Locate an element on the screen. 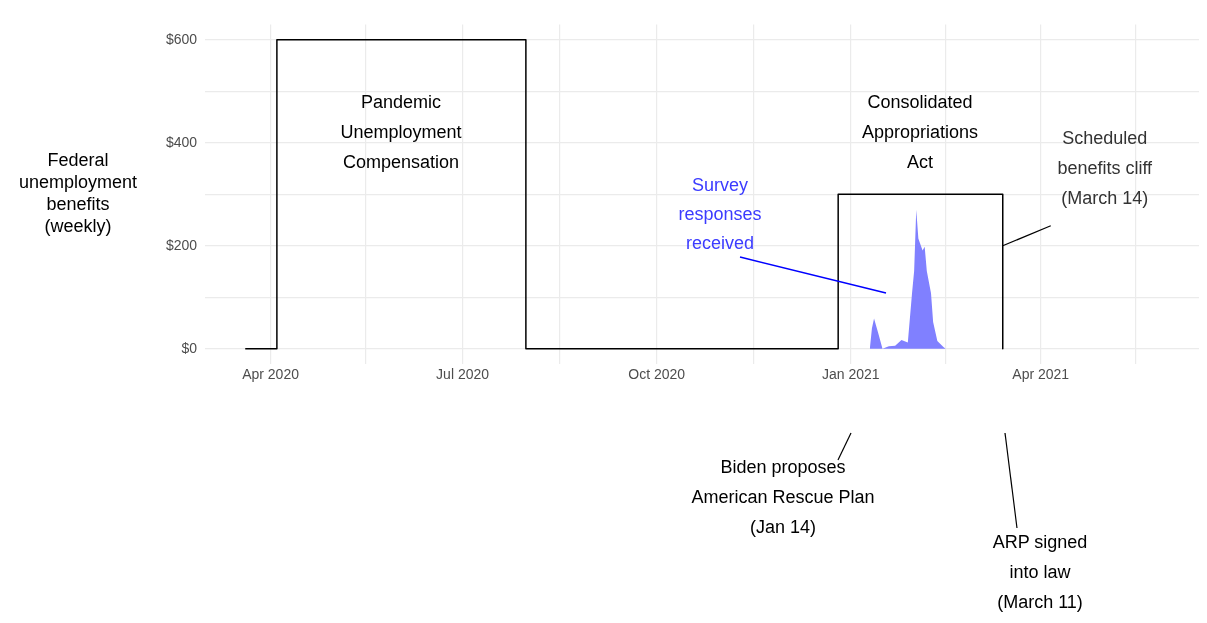  y-tick-label: $200 is located at coordinates (181, 244).